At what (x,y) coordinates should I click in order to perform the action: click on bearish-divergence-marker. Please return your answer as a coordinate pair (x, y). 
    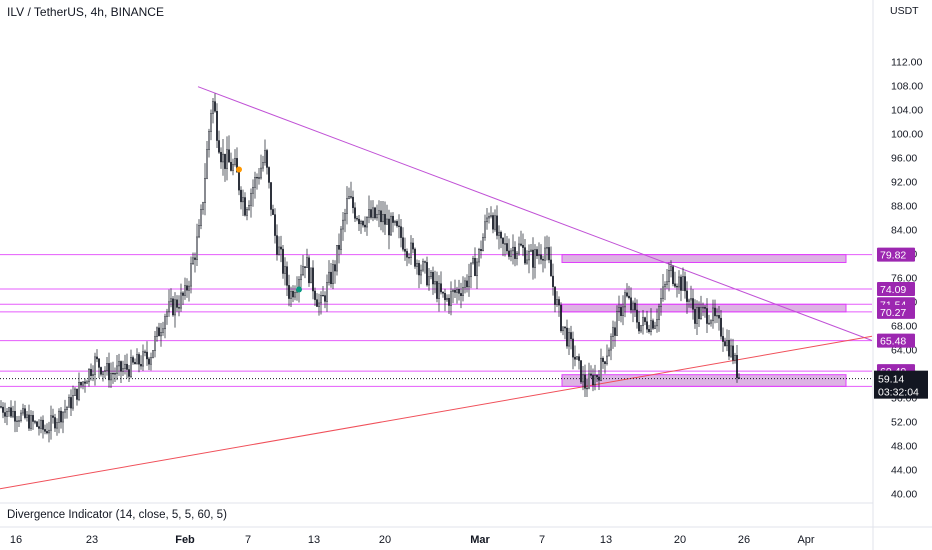
    Looking at the image, I should click on (239, 169).